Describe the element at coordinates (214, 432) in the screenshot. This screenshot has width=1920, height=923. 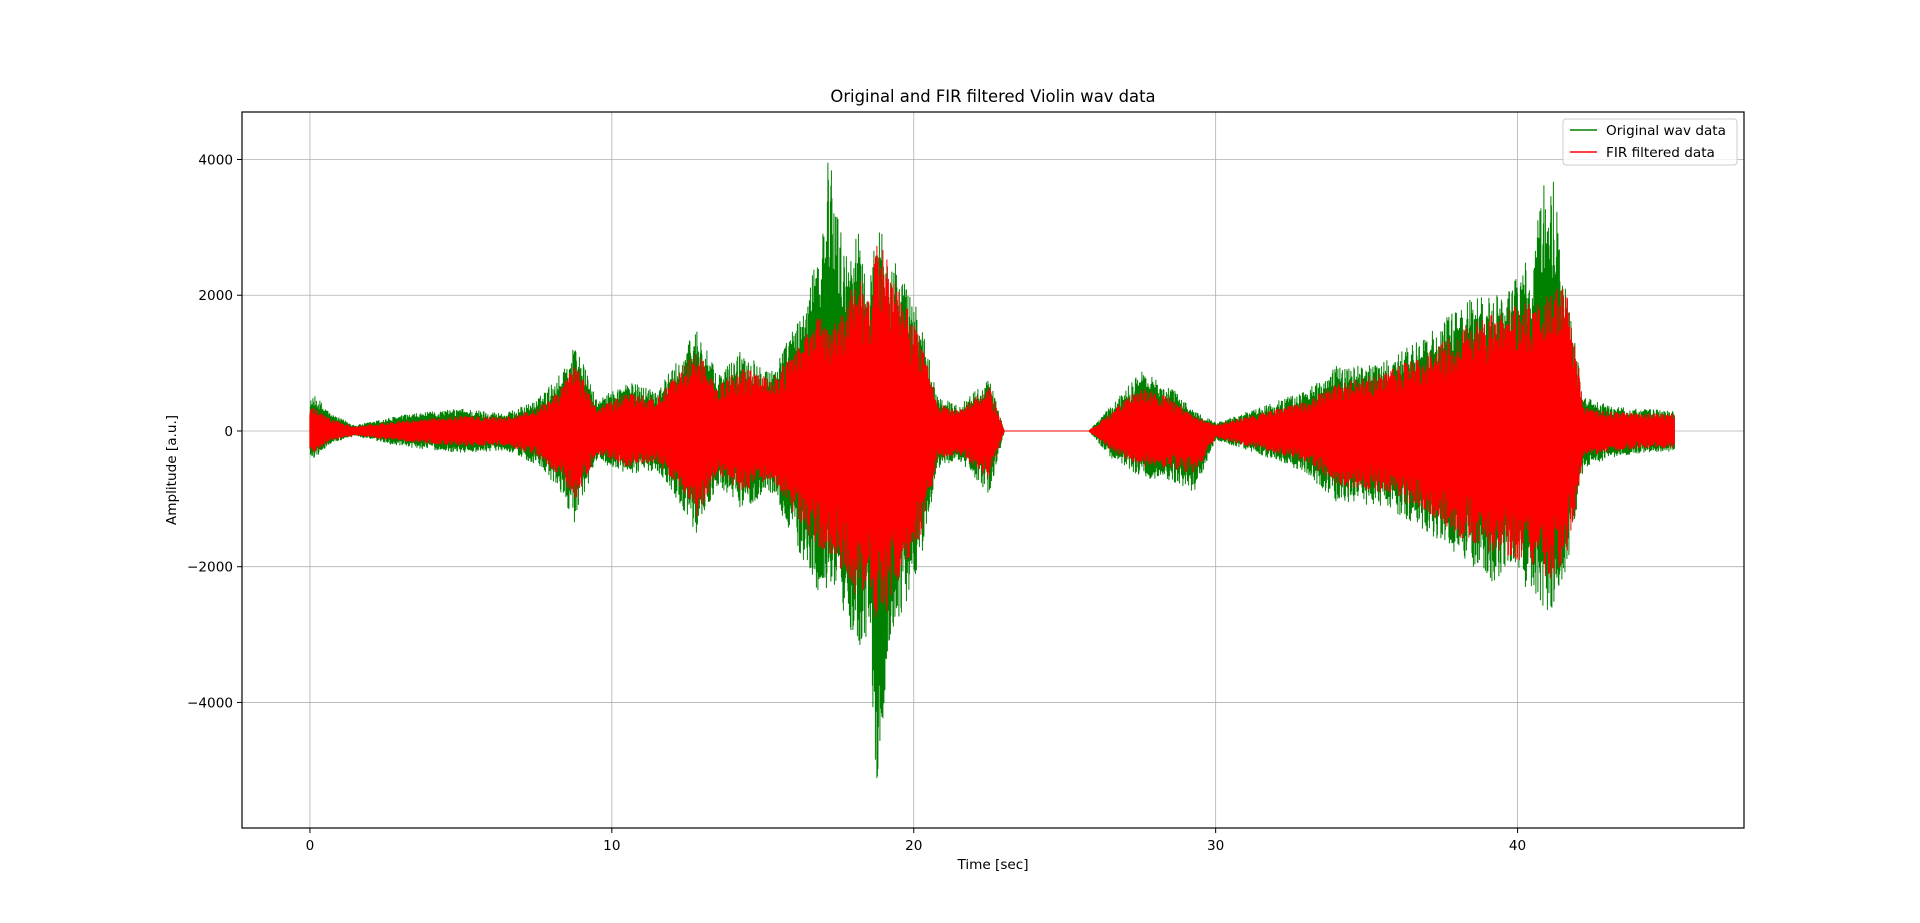
I see `y-axis-ticks: −4000 −2000 0 2000 4000` at that location.